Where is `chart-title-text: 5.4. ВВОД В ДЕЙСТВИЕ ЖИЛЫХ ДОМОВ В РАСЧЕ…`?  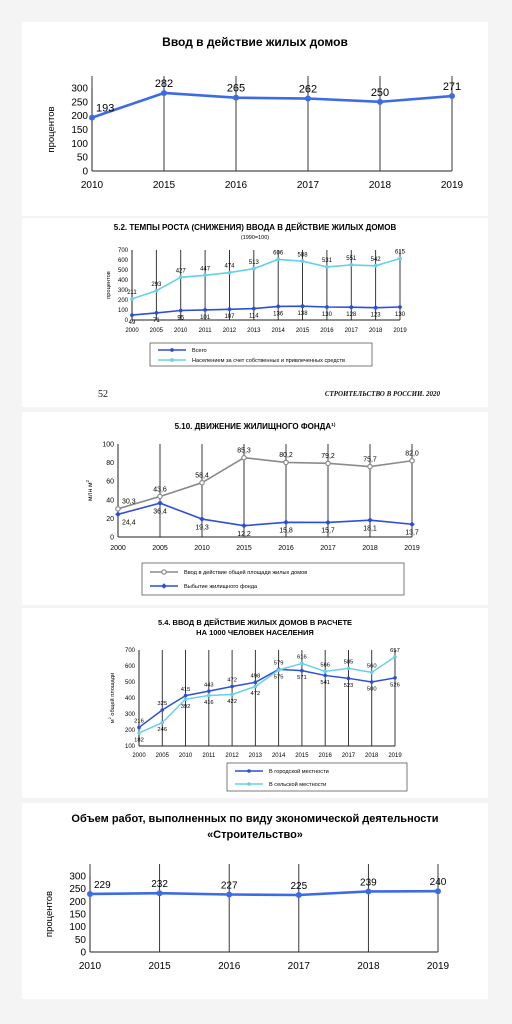
chart-title-text: 5.4. ВВОД В ДЕЙСТВИЕ ЖИЛЫХ ДОМОВ В РАСЧЕ… is located at coordinates (255, 622).